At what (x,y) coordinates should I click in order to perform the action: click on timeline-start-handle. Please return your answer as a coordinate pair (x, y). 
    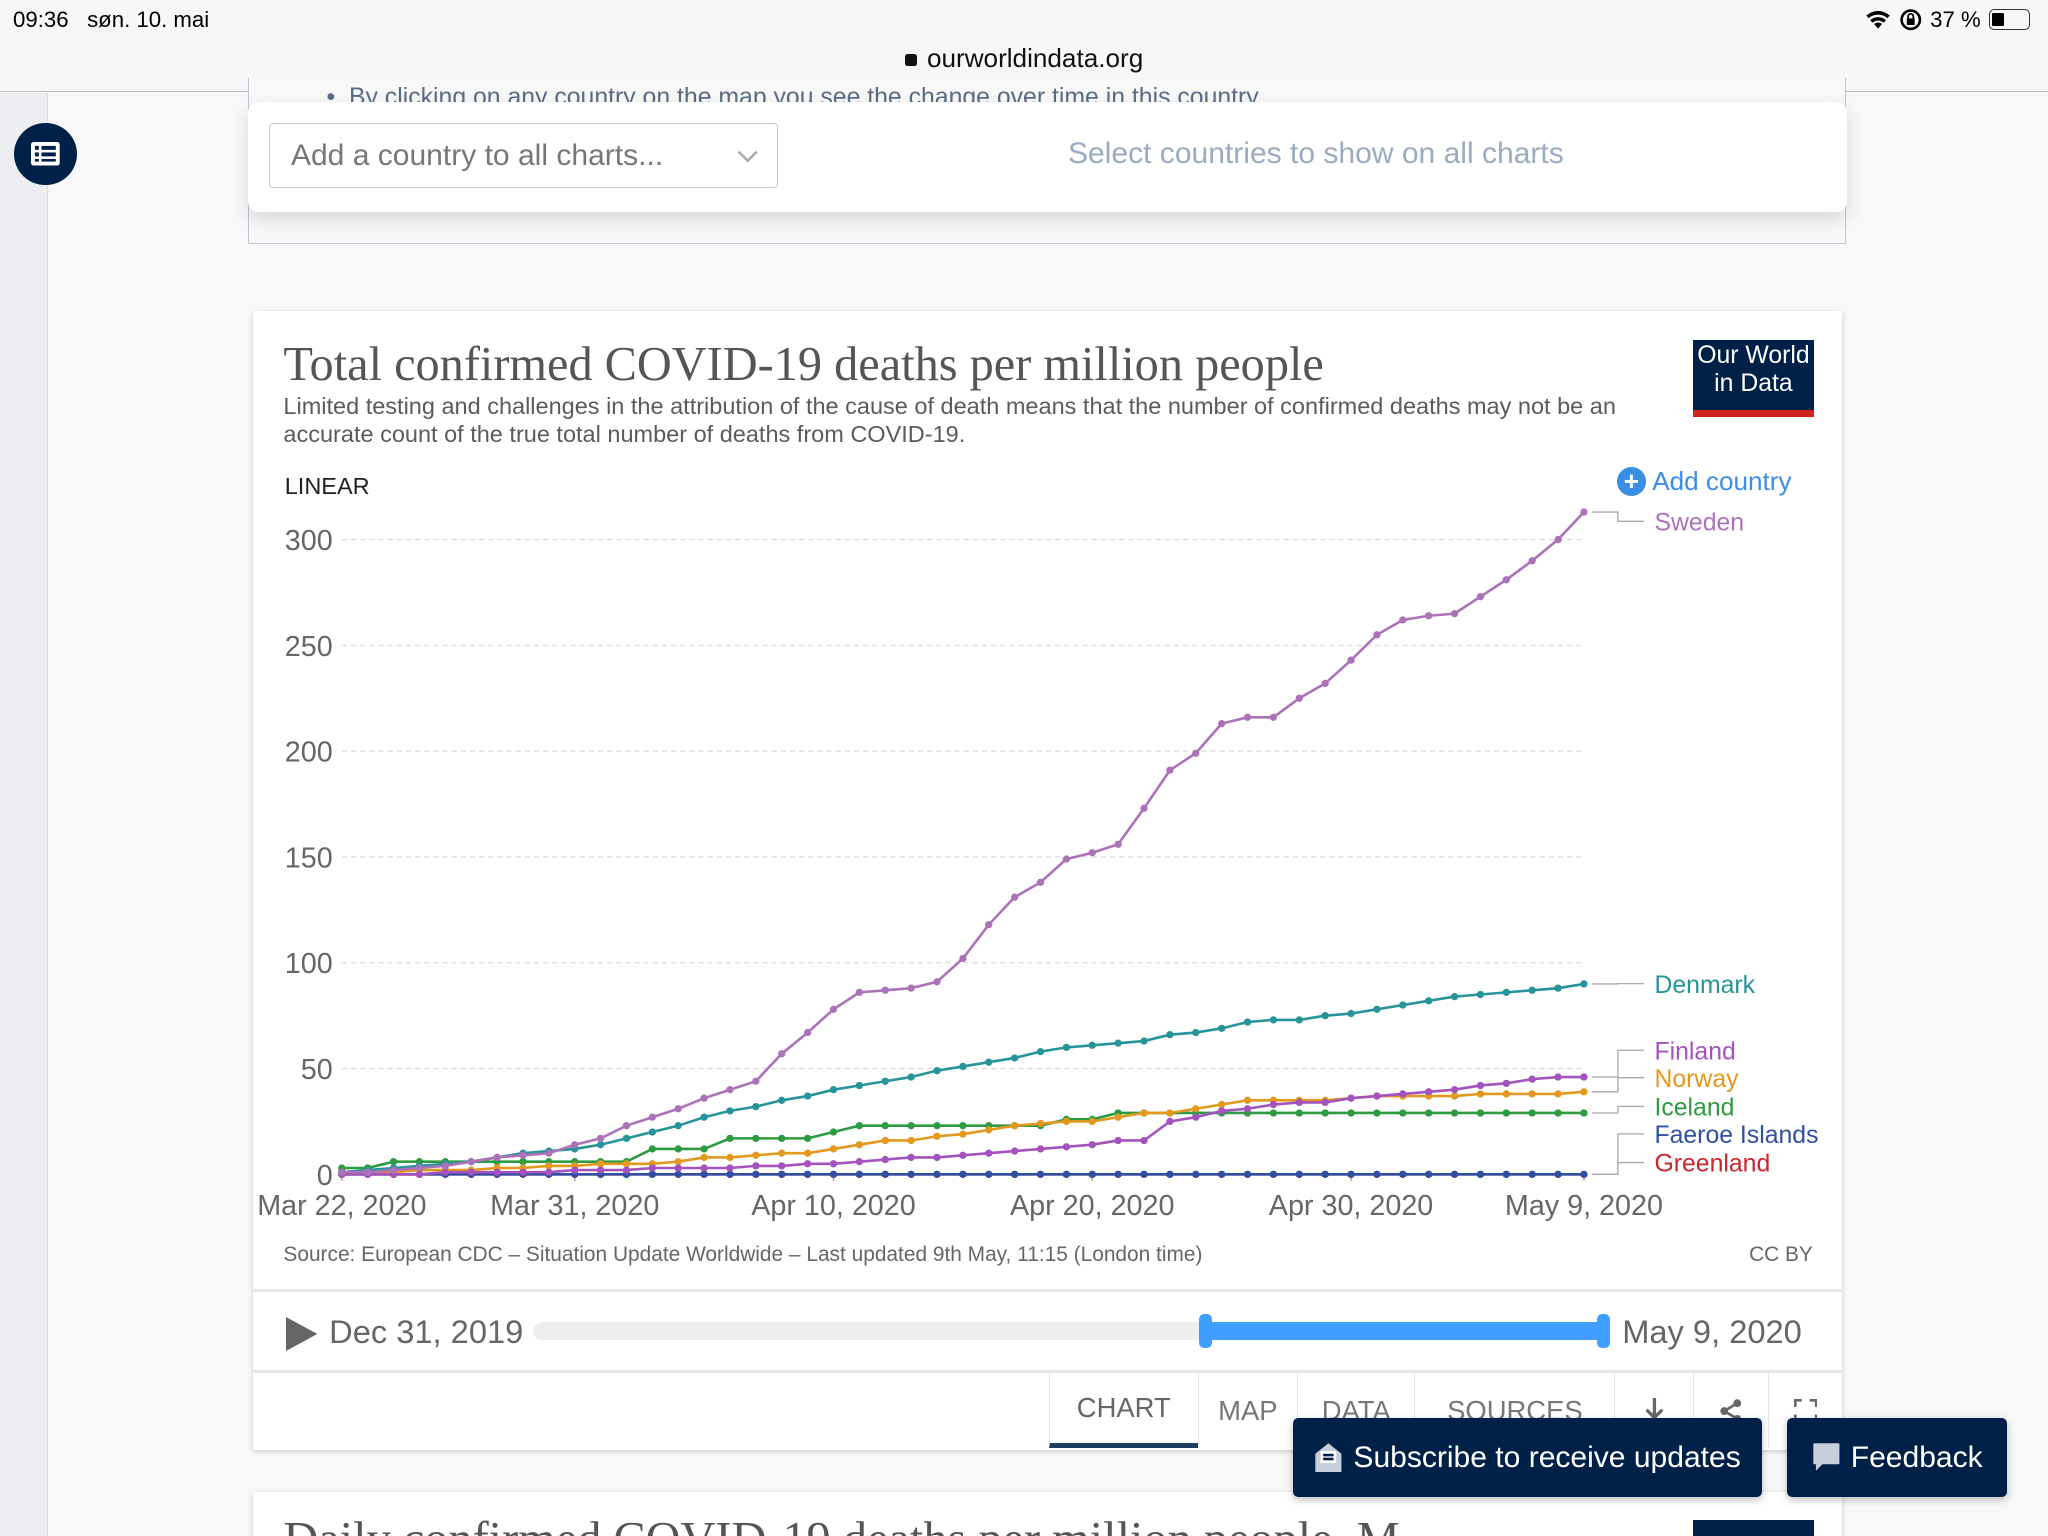
    Looking at the image, I should click on (1206, 1330).